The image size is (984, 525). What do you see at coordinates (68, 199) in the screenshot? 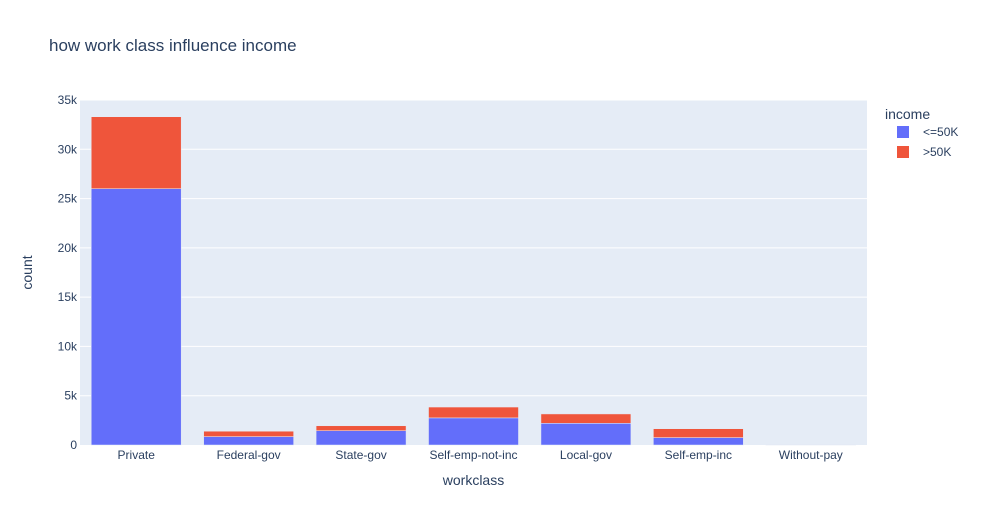
I see `y-tick-label: 25k` at bounding box center [68, 199].